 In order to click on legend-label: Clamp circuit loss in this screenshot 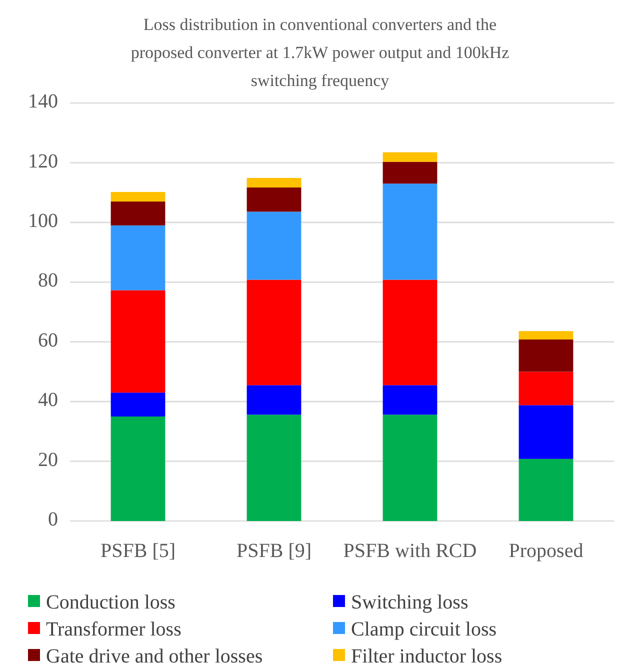, I will do `click(424, 629)`.